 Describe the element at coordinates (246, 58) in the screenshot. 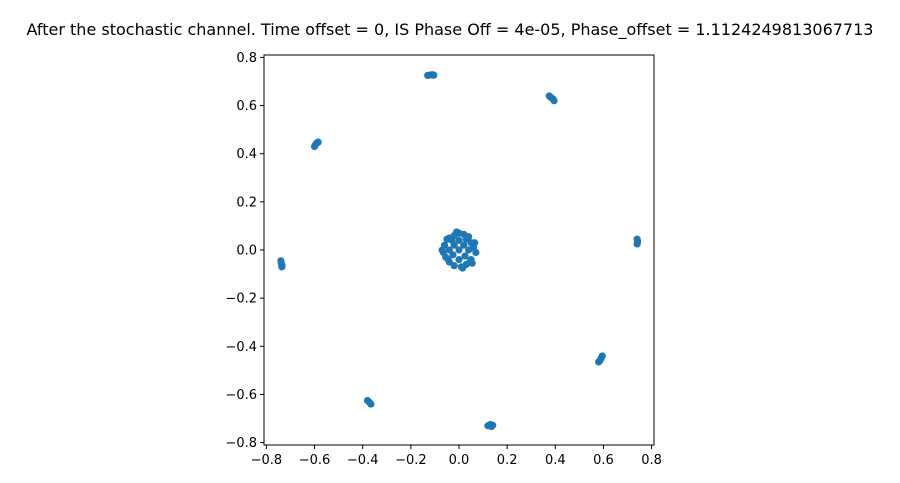

I see `y-tick-label: 0.8` at that location.